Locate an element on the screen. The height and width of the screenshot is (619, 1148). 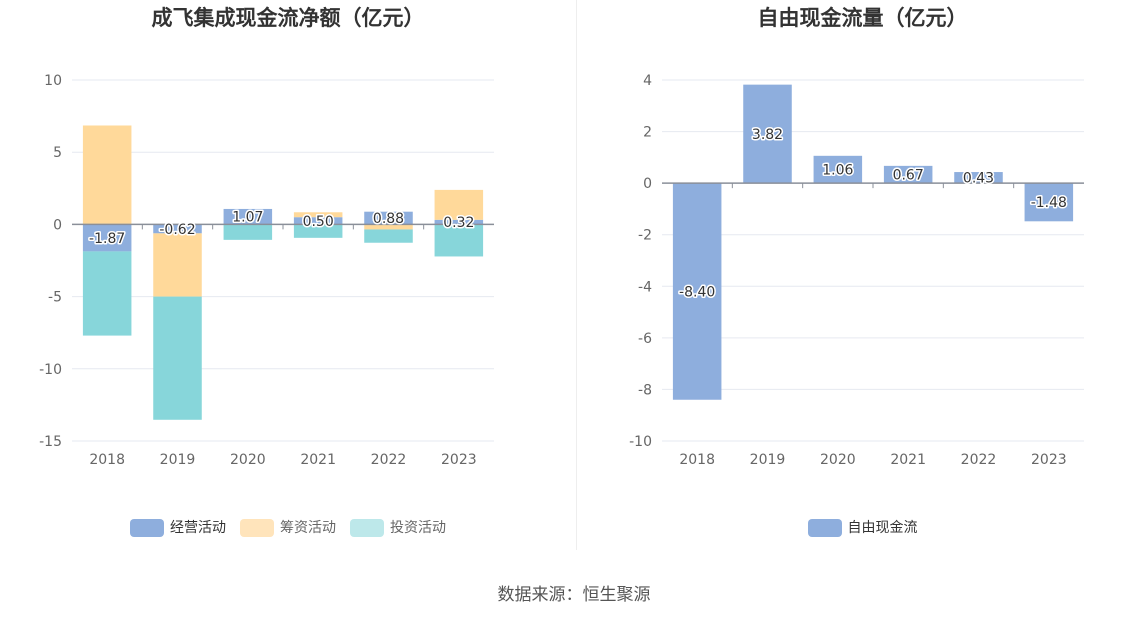
legend-label: 自由现金流 is located at coordinates (882, 528).